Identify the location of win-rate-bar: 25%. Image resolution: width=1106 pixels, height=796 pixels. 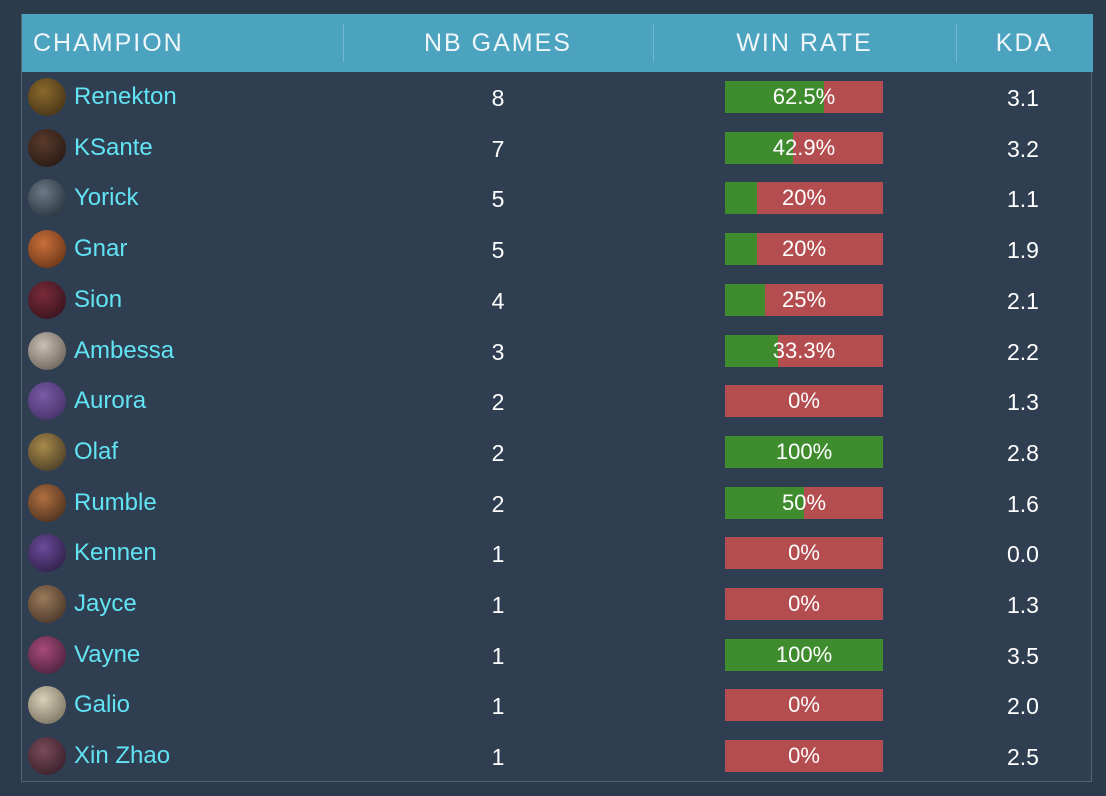
(804, 299).